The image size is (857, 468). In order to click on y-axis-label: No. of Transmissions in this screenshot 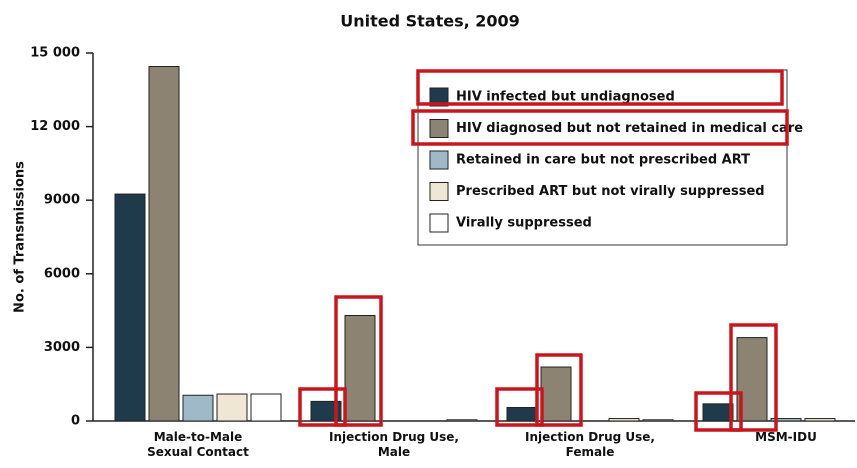, I will do `click(20, 237)`.